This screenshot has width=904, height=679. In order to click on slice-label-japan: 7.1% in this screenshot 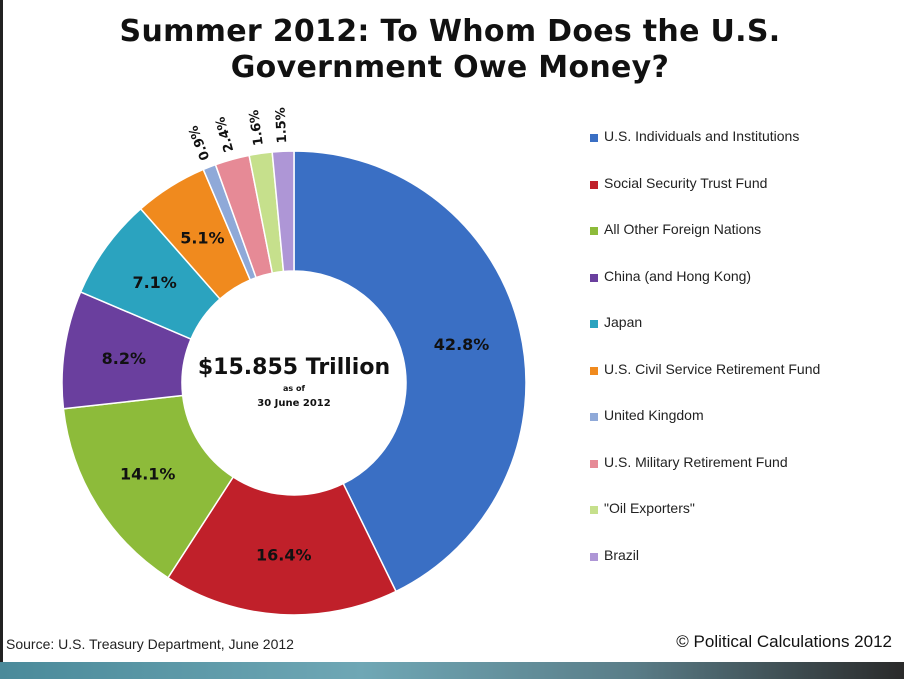, I will do `click(154, 282)`.